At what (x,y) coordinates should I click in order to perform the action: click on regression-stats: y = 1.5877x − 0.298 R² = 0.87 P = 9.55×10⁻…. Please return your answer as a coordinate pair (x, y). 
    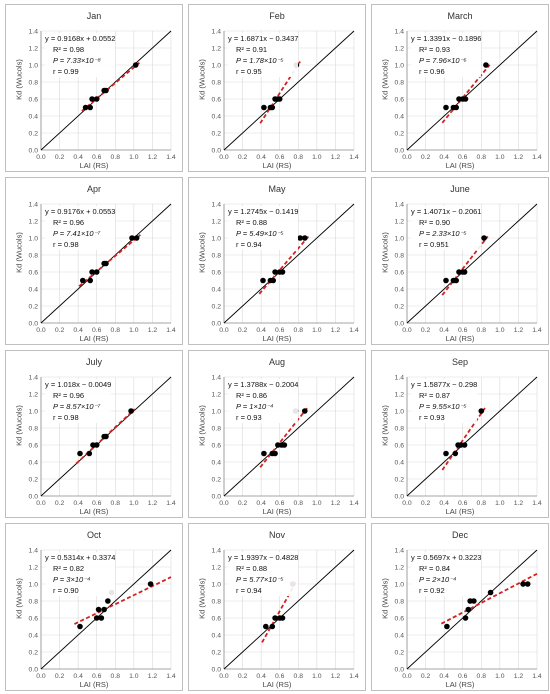
    Looking at the image, I should click on (444, 401).